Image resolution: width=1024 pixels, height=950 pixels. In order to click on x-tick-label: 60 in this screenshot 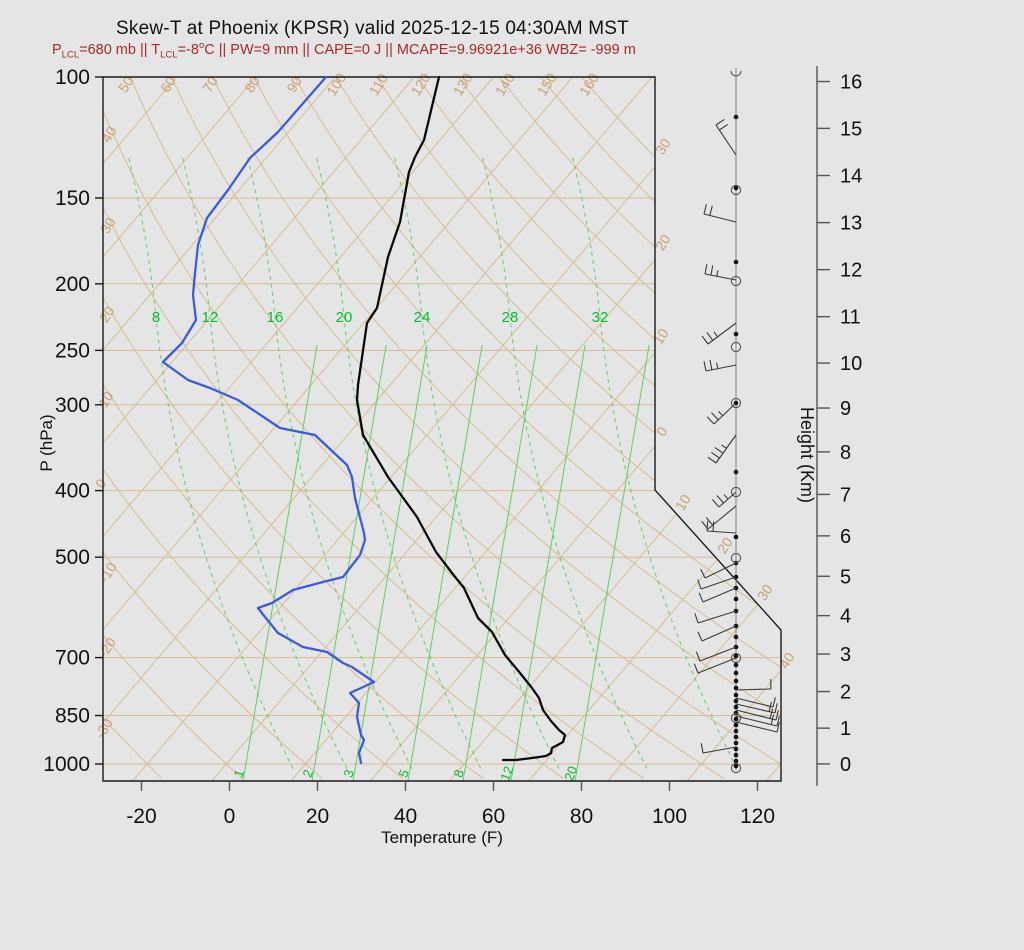, I will do `click(493, 816)`.